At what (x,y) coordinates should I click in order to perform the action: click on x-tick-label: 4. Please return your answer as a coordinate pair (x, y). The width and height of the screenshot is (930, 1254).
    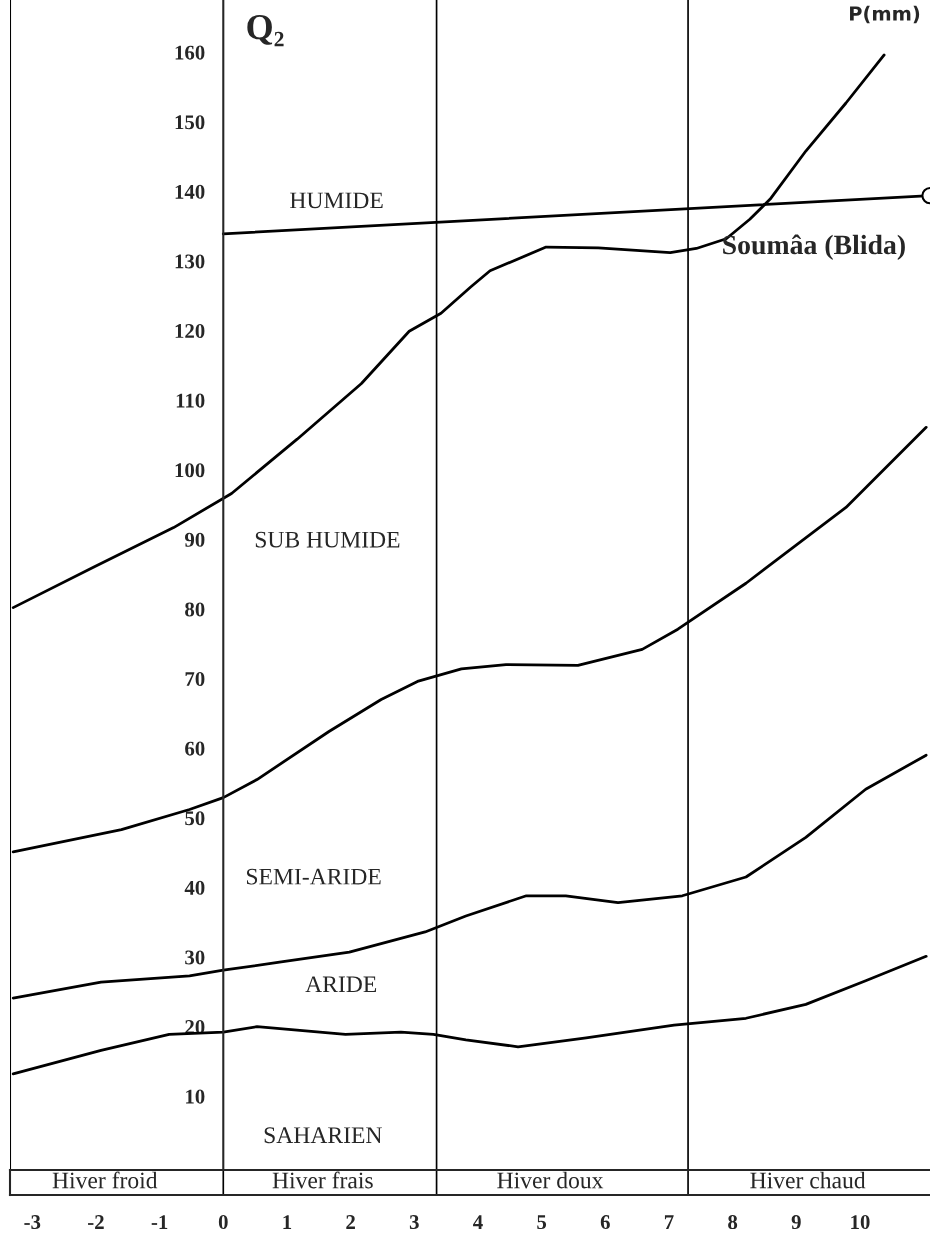
    Looking at the image, I should click on (478, 1222).